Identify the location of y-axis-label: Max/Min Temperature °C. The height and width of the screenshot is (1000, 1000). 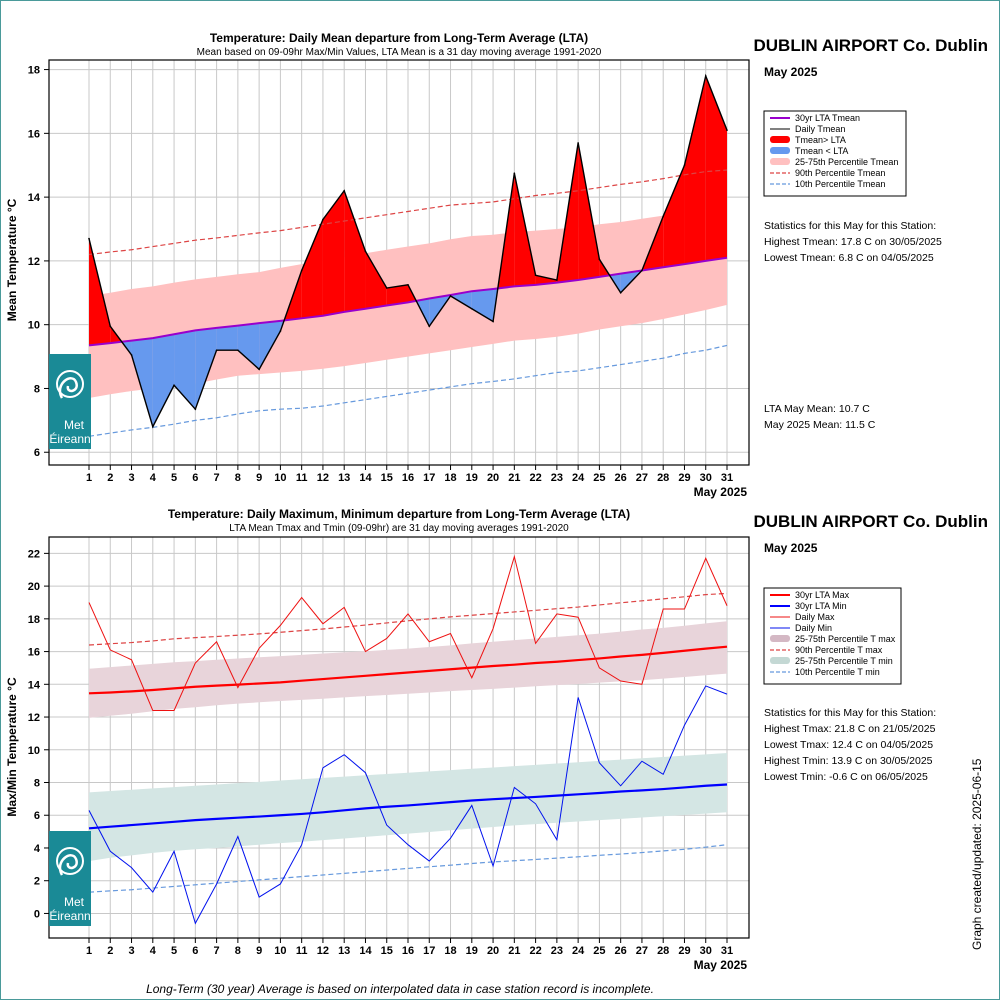
(12, 747).